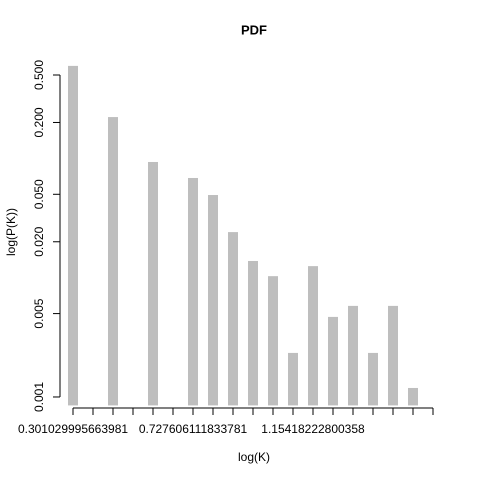 The height and width of the screenshot is (480, 480). Describe the element at coordinates (254, 29) in the screenshot. I see `chart-title: PDF` at that location.